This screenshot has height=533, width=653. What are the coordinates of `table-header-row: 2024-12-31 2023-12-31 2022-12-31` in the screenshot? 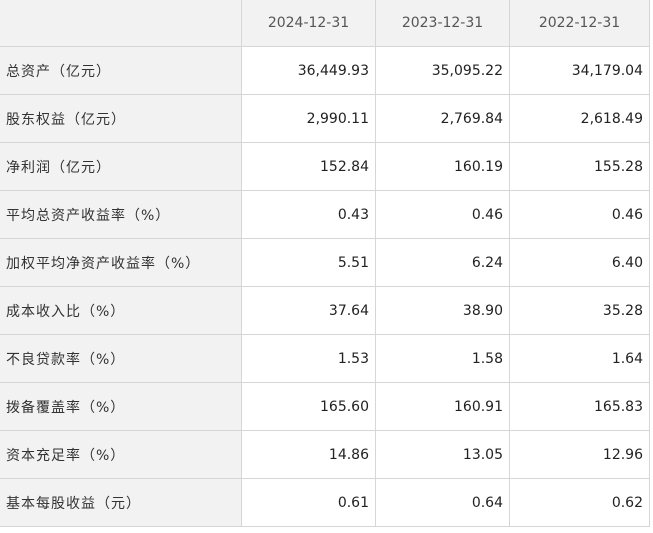 It's located at (325, 23).